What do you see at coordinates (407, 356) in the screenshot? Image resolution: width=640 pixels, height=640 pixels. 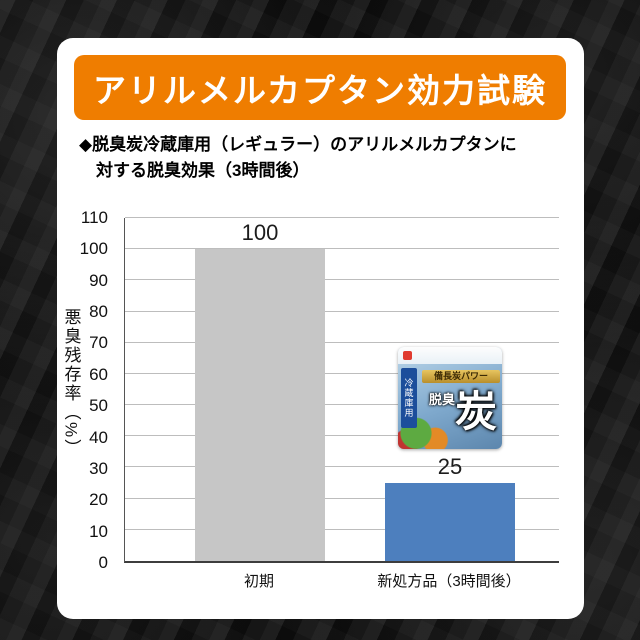 I see `brand-logo-icon` at bounding box center [407, 356].